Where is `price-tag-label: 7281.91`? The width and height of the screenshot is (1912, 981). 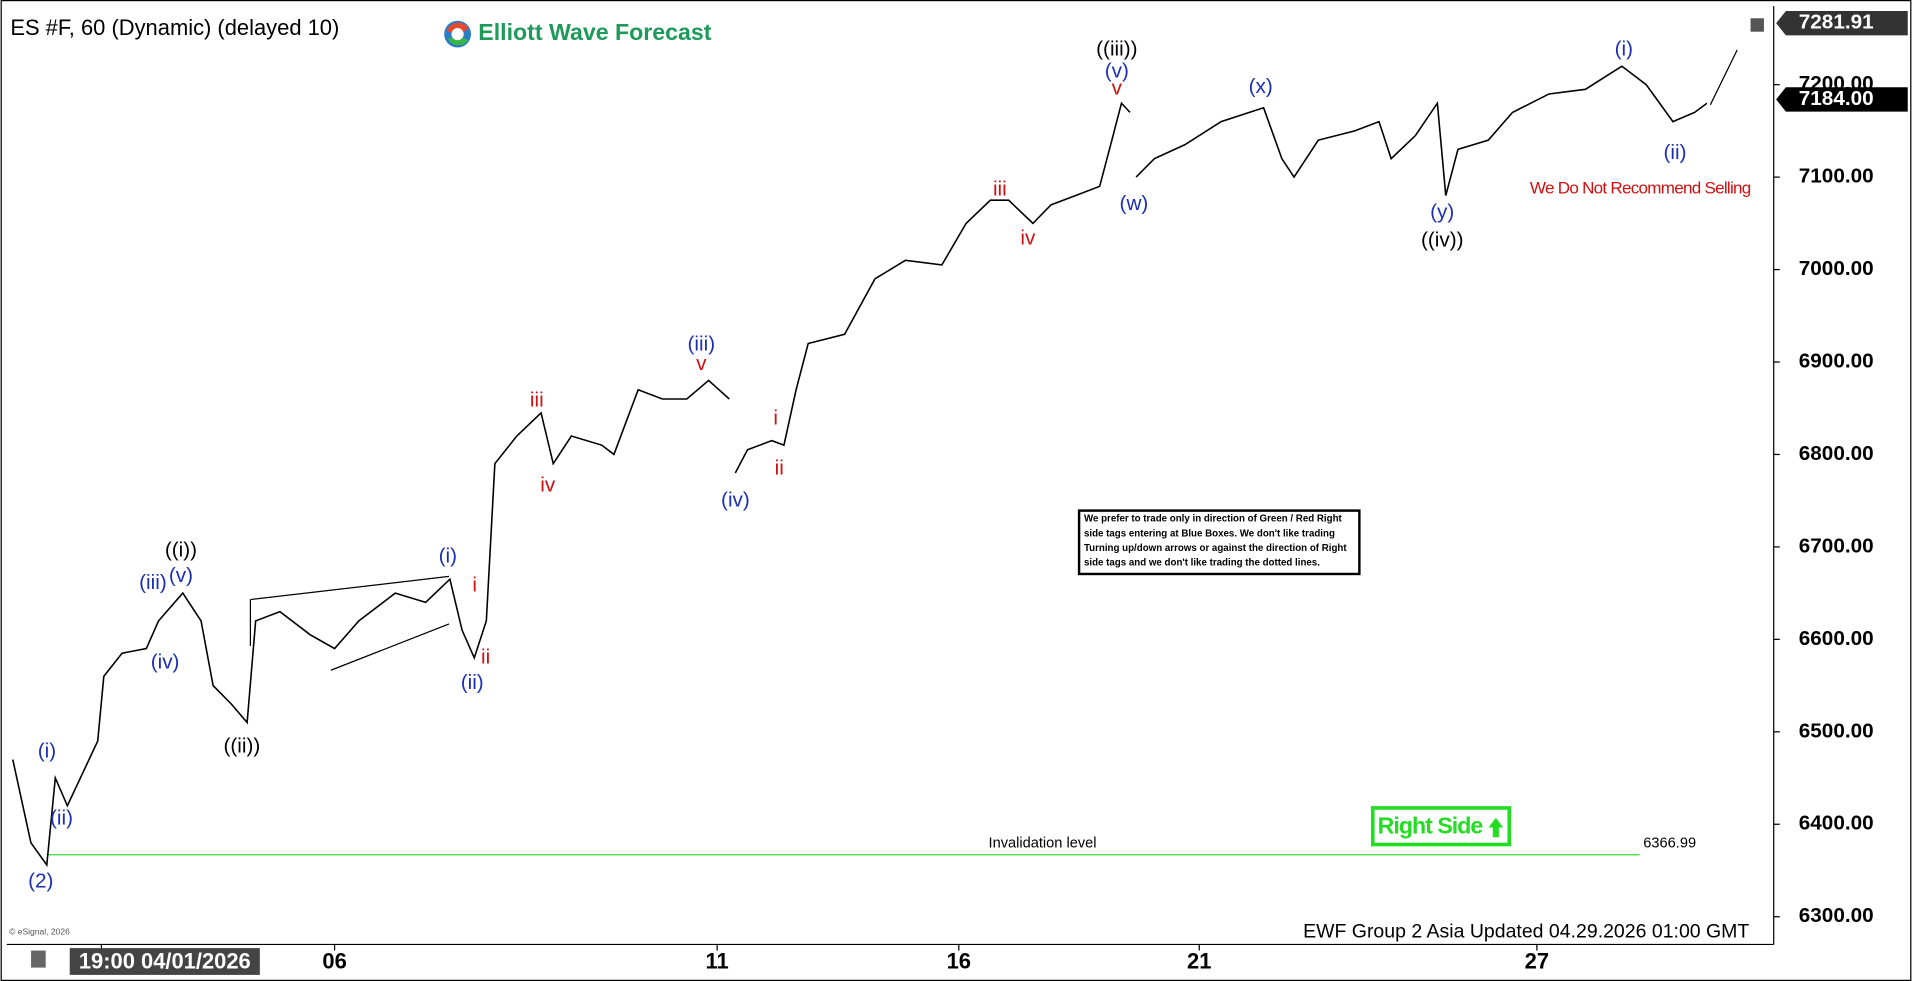 price-tag-label: 7281.91 is located at coordinates (1836, 22).